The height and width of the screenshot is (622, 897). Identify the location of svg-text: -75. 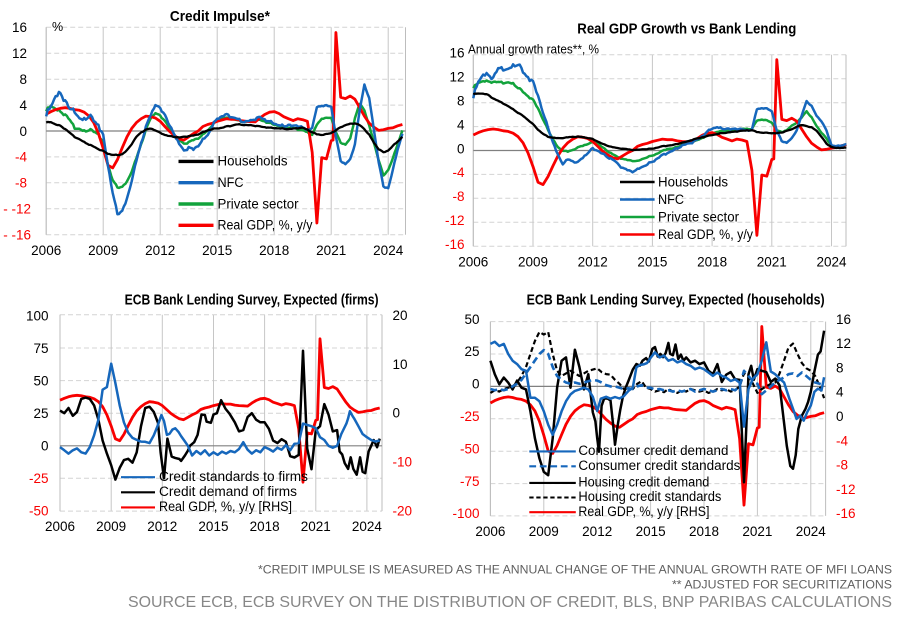
(470, 481).